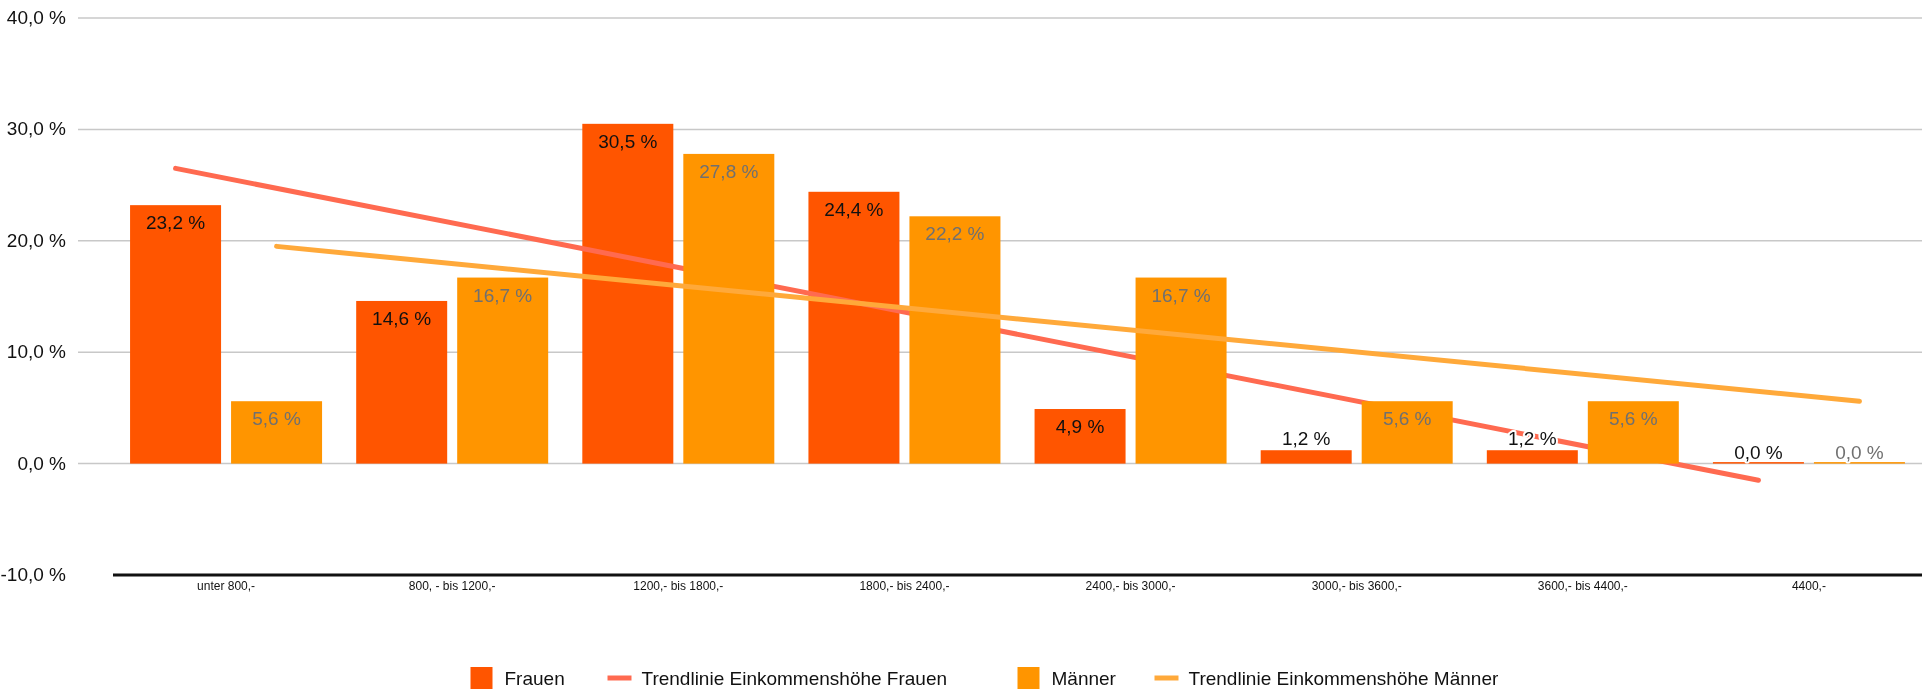 This screenshot has width=1932, height=693. Describe the element at coordinates (729, 171) in the screenshot. I see `data-label: 27,8 %` at that location.